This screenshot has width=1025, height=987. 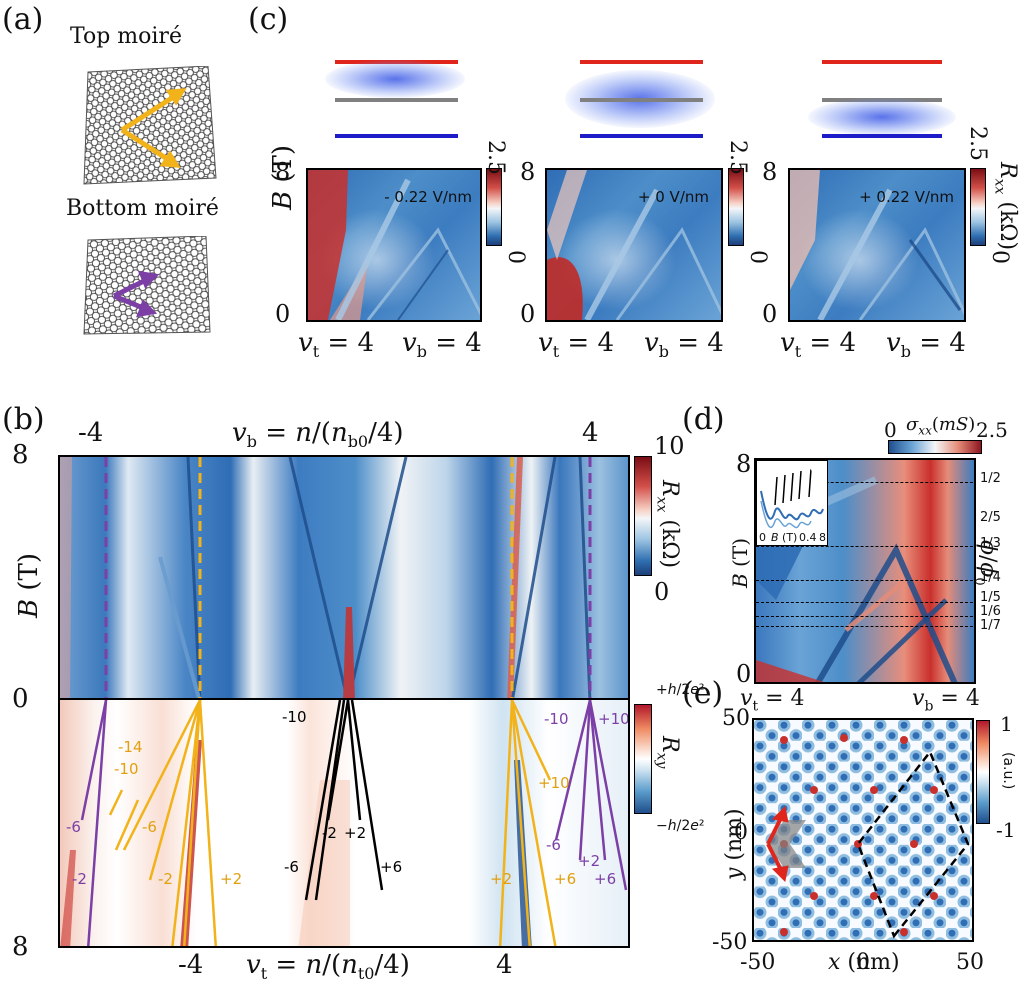 What do you see at coordinates (741, 832) in the screenshot?
I see `e-ytick-mid: 0` at bounding box center [741, 832].